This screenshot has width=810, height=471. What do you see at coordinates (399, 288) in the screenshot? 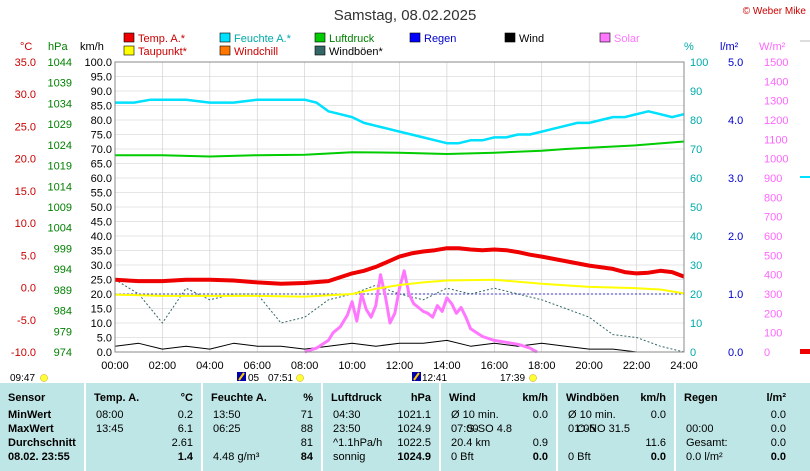
I see `series-line-taupunkt` at bounding box center [399, 288].